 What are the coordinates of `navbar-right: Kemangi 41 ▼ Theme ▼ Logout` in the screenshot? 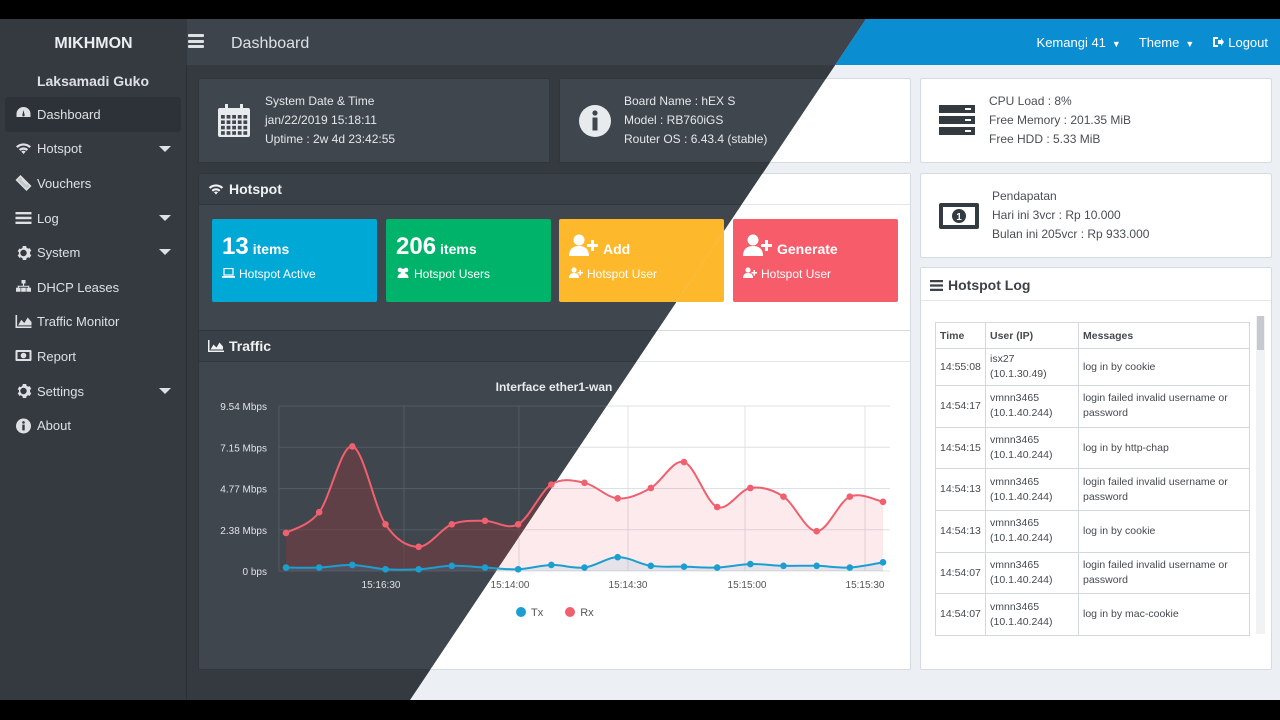 It's located at (1152, 42).